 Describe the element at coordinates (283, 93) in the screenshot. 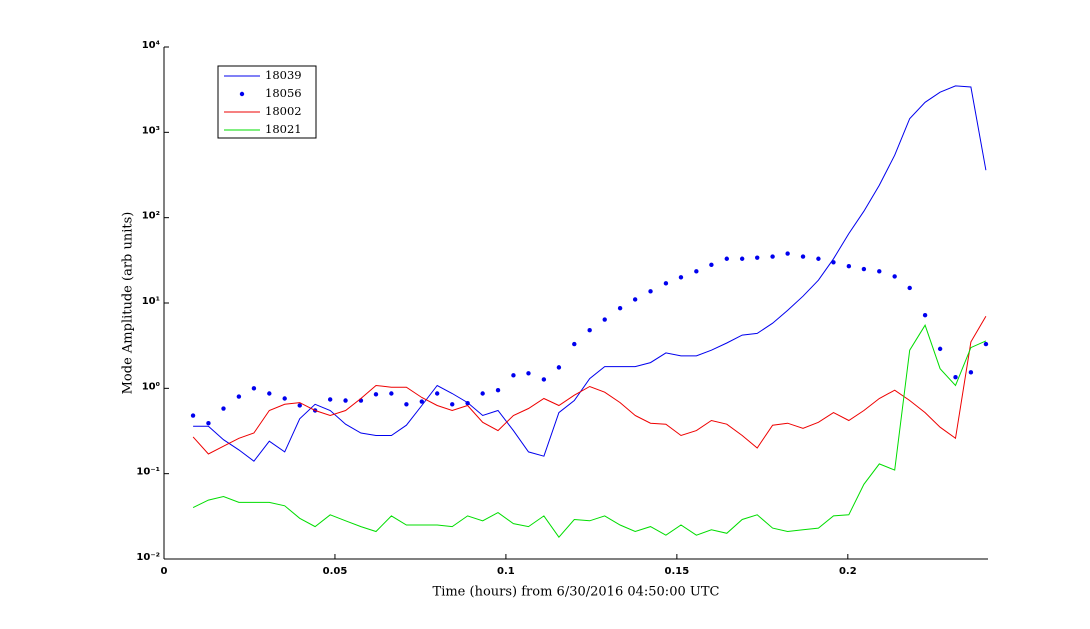

I see `legend-label: 18056` at that location.